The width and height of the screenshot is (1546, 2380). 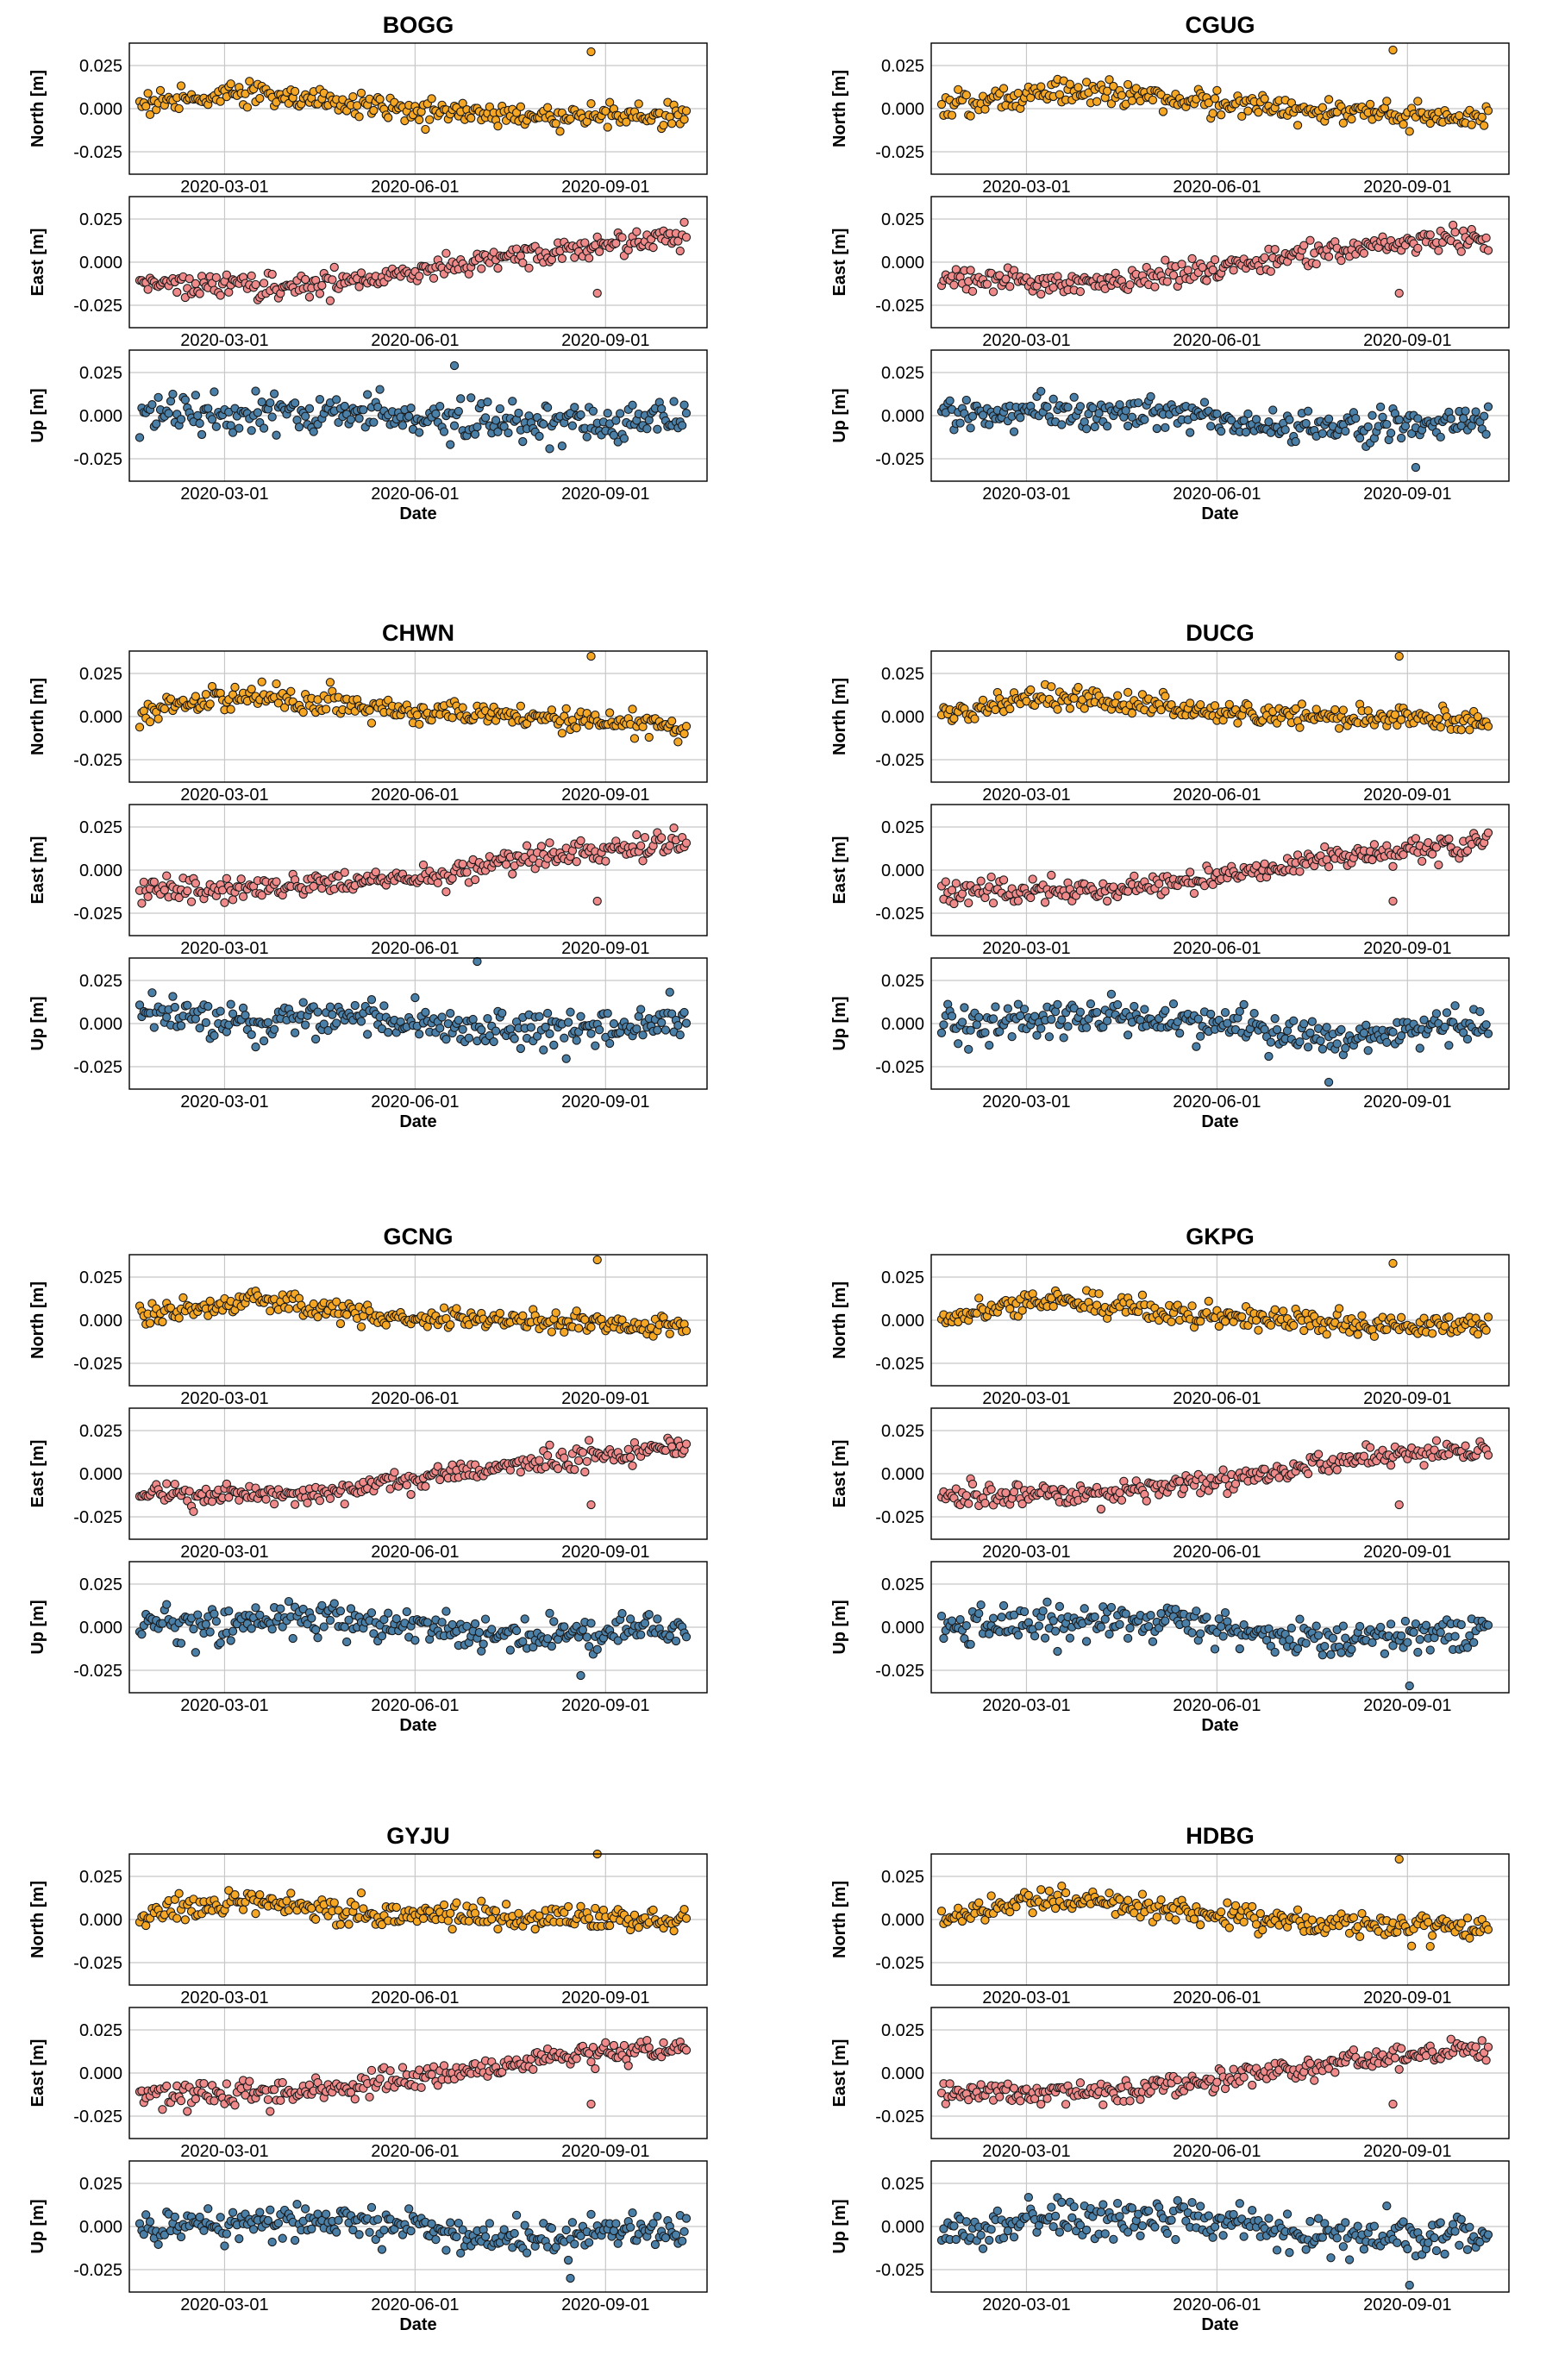 What do you see at coordinates (415, 1553) in the screenshot?
I see `x-tick-label: 2020-06-01` at bounding box center [415, 1553].